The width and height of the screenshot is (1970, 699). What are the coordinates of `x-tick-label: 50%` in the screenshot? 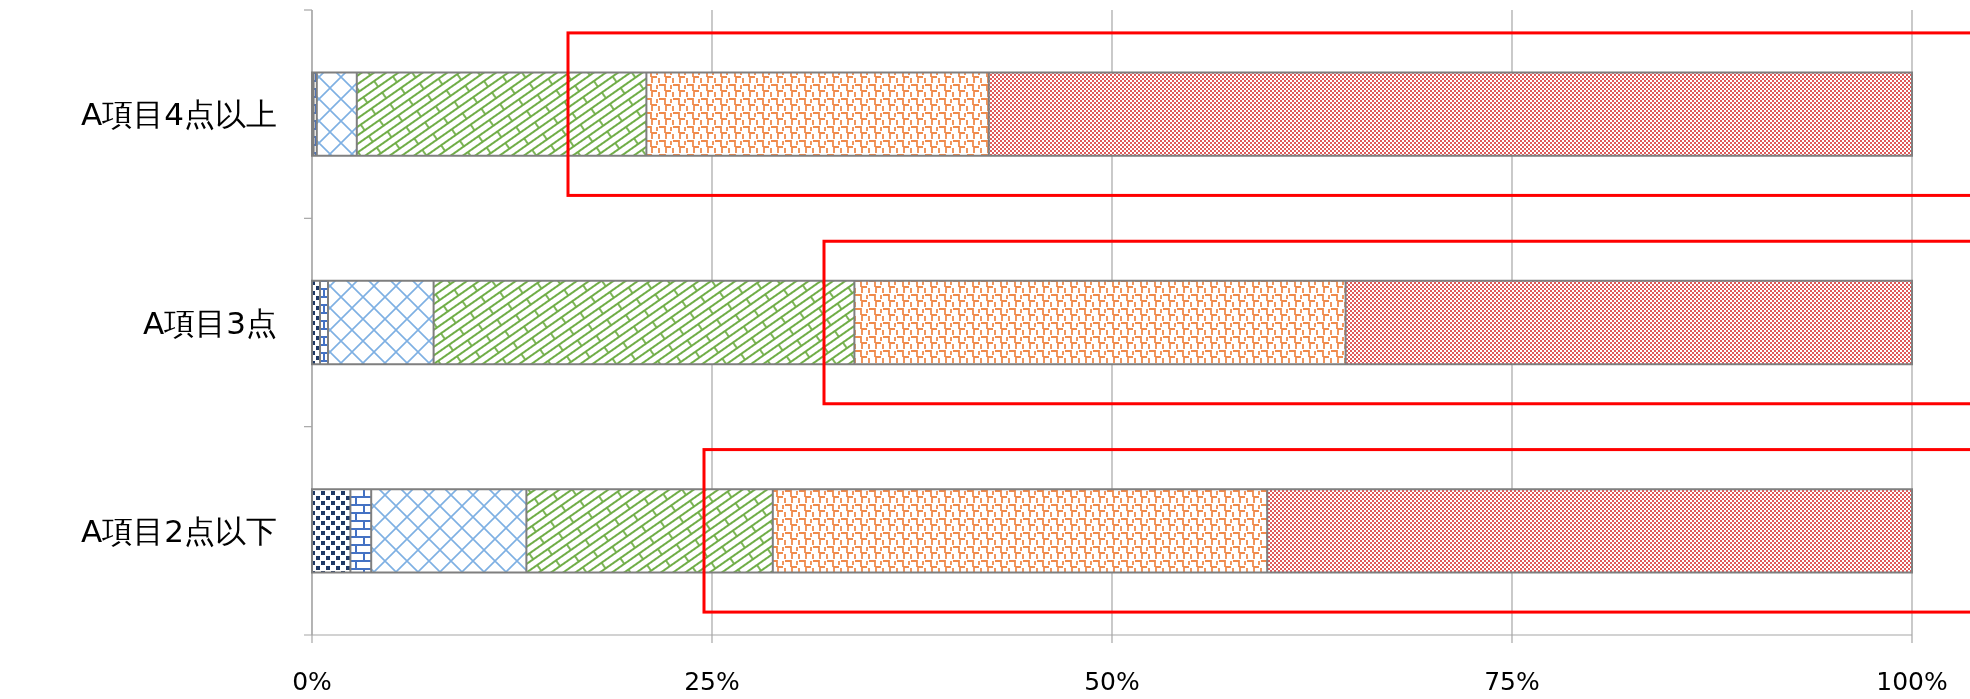 It's located at (1112, 681).